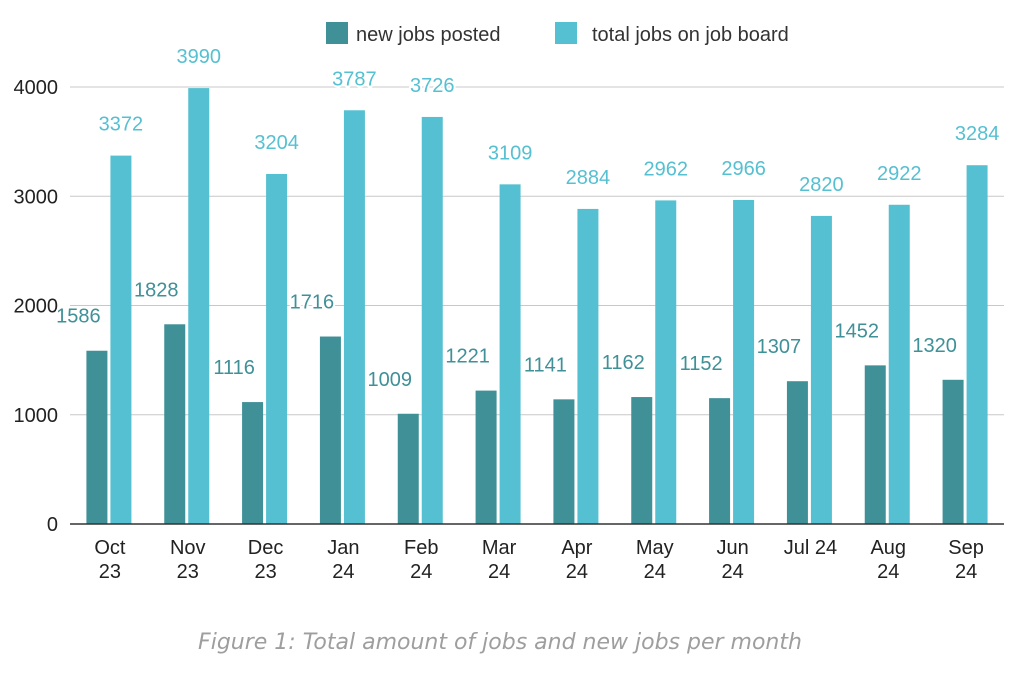 The image size is (1024, 687). What do you see at coordinates (110, 548) in the screenshot?
I see `x-tick-label: Oct` at bounding box center [110, 548].